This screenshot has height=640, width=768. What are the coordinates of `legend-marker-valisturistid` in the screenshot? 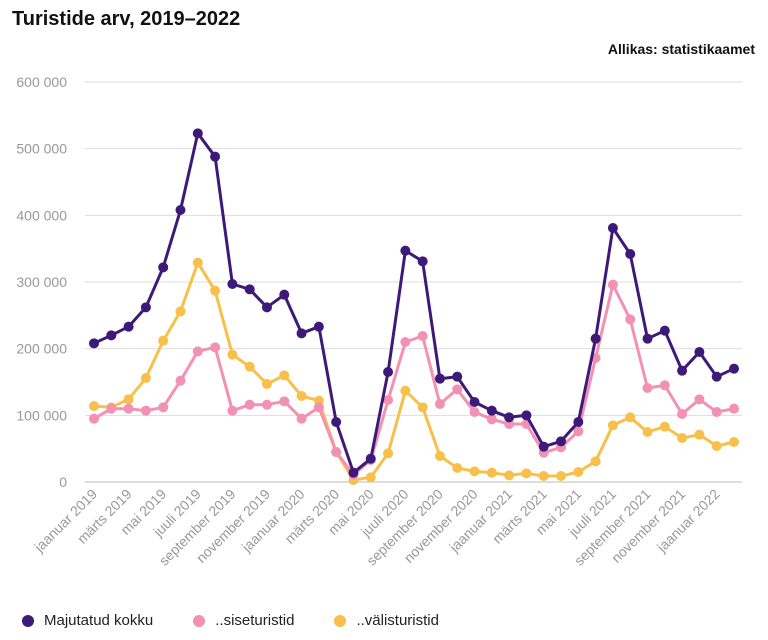 It's located at (340, 620).